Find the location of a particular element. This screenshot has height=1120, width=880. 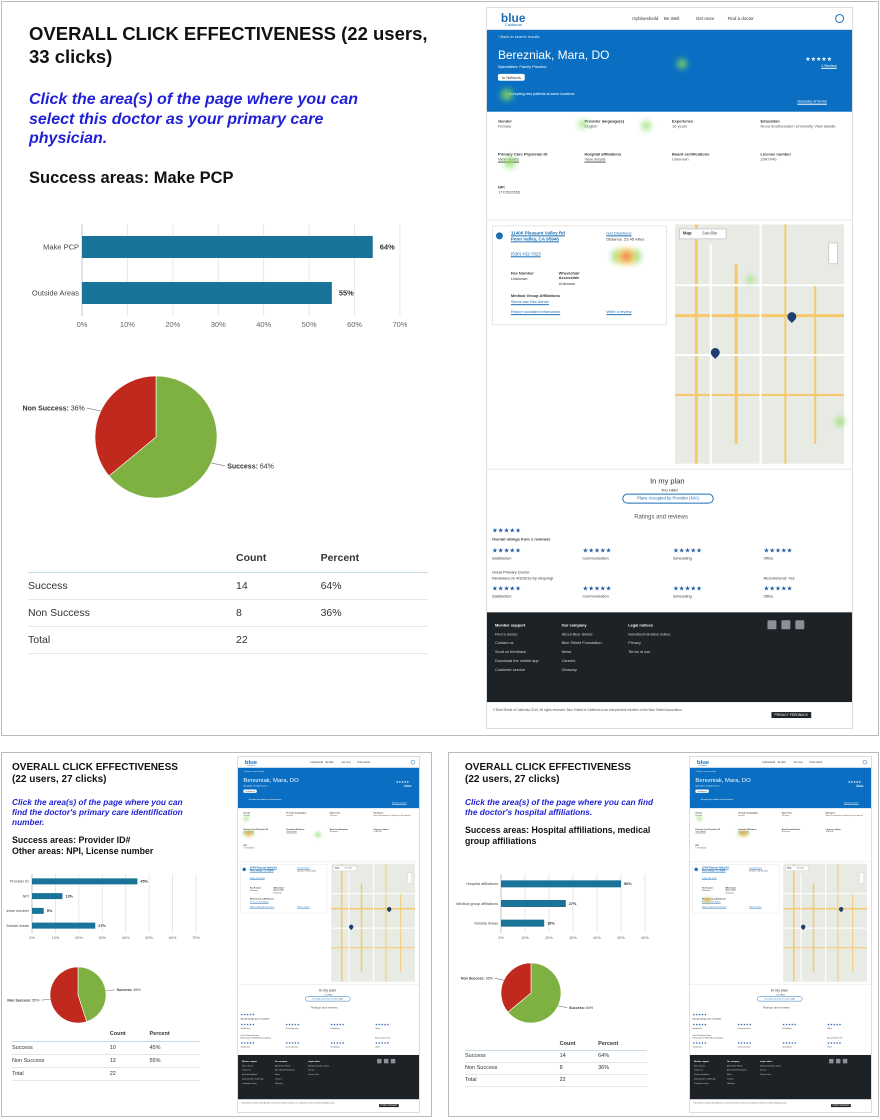

site-footer is located at coordinates (780, 1077).